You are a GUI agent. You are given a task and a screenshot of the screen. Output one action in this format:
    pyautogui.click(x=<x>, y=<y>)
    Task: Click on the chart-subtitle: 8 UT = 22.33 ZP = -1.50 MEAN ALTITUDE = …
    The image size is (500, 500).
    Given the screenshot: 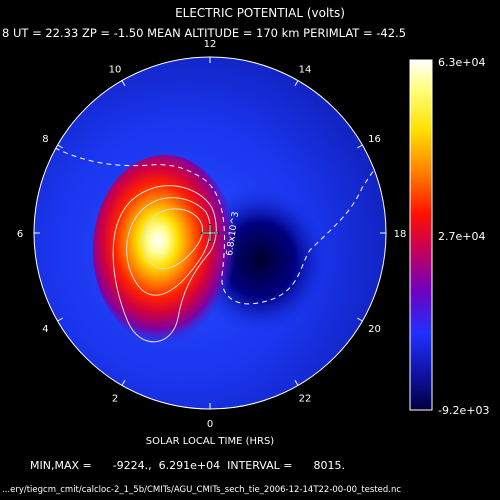 What is the action you would take?
    pyautogui.click(x=204, y=33)
    